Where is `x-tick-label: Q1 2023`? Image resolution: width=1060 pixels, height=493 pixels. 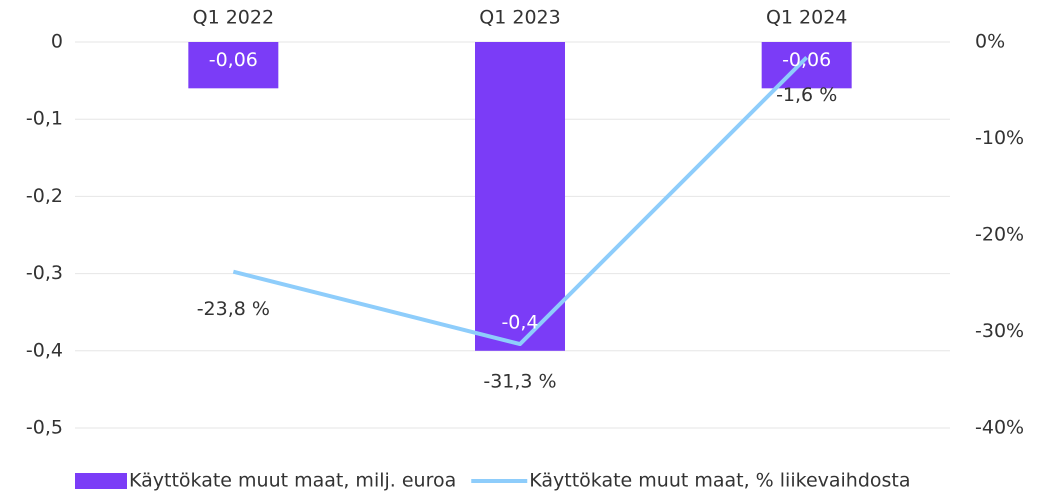 x-tick-label: Q1 2023 is located at coordinates (519, 18).